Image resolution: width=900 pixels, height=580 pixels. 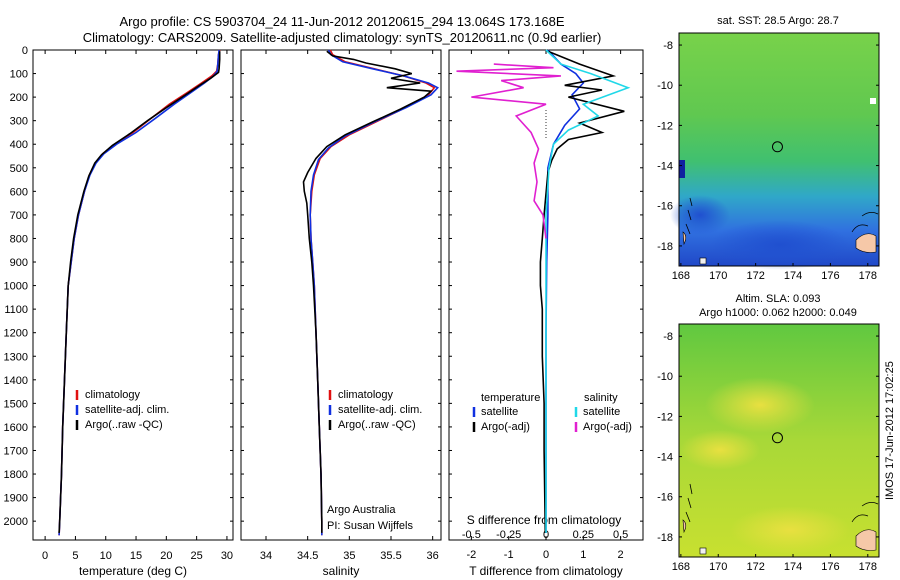 What do you see at coordinates (583, 535) in the screenshot?
I see `x2-tick-label: 0.25` at bounding box center [583, 535].